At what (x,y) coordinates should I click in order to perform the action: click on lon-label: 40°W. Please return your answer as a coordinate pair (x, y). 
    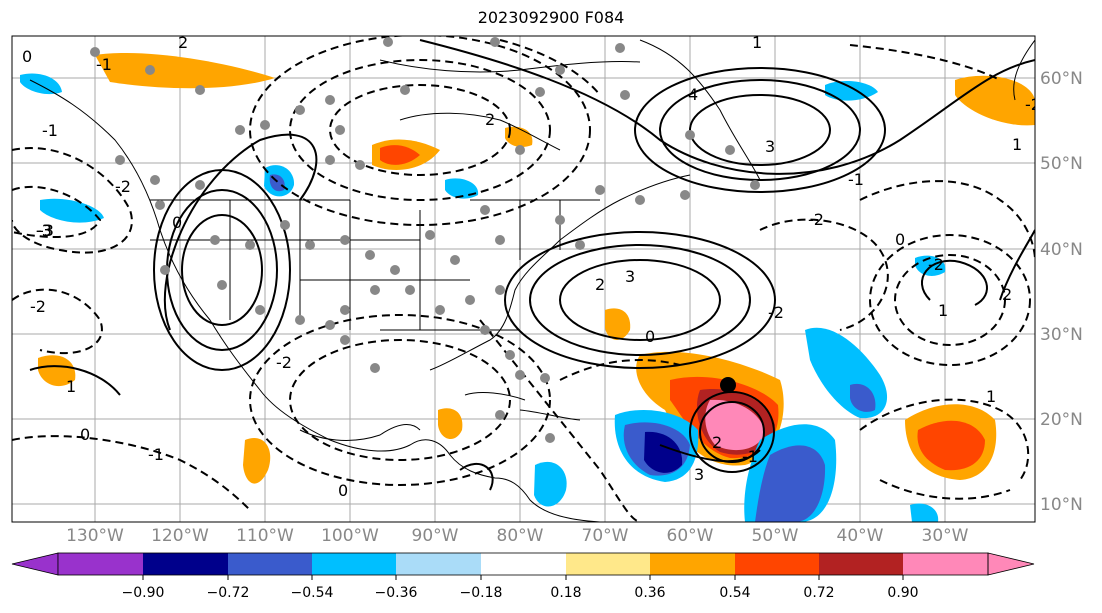
    Looking at the image, I should click on (860, 536).